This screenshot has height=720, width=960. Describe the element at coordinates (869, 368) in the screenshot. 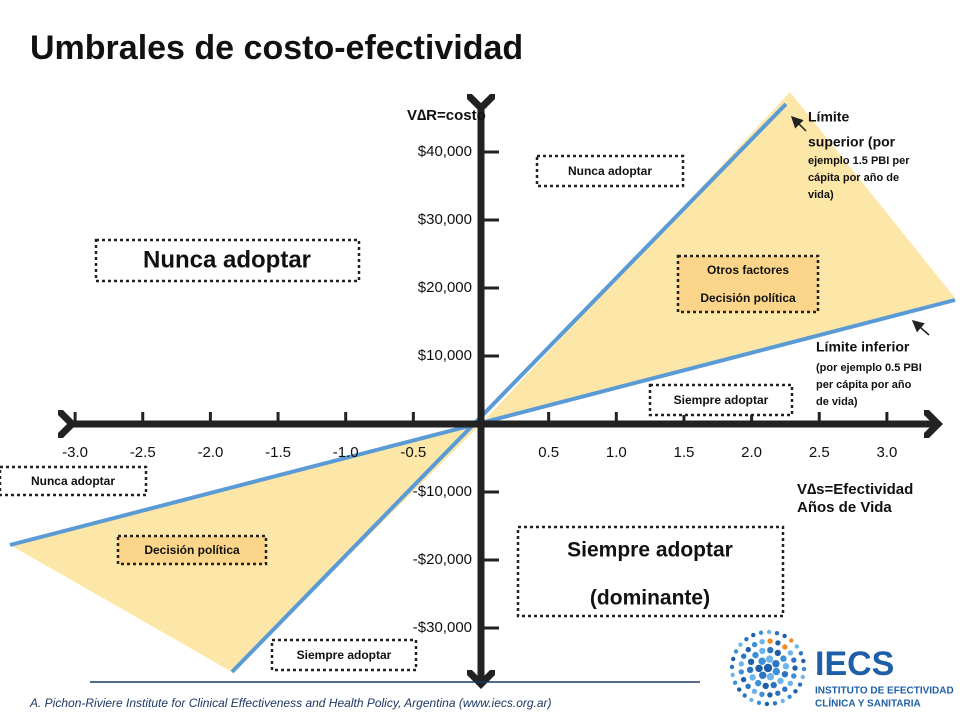

I see `annotation-line: (por ejemplo 0.5 PBI` at that location.